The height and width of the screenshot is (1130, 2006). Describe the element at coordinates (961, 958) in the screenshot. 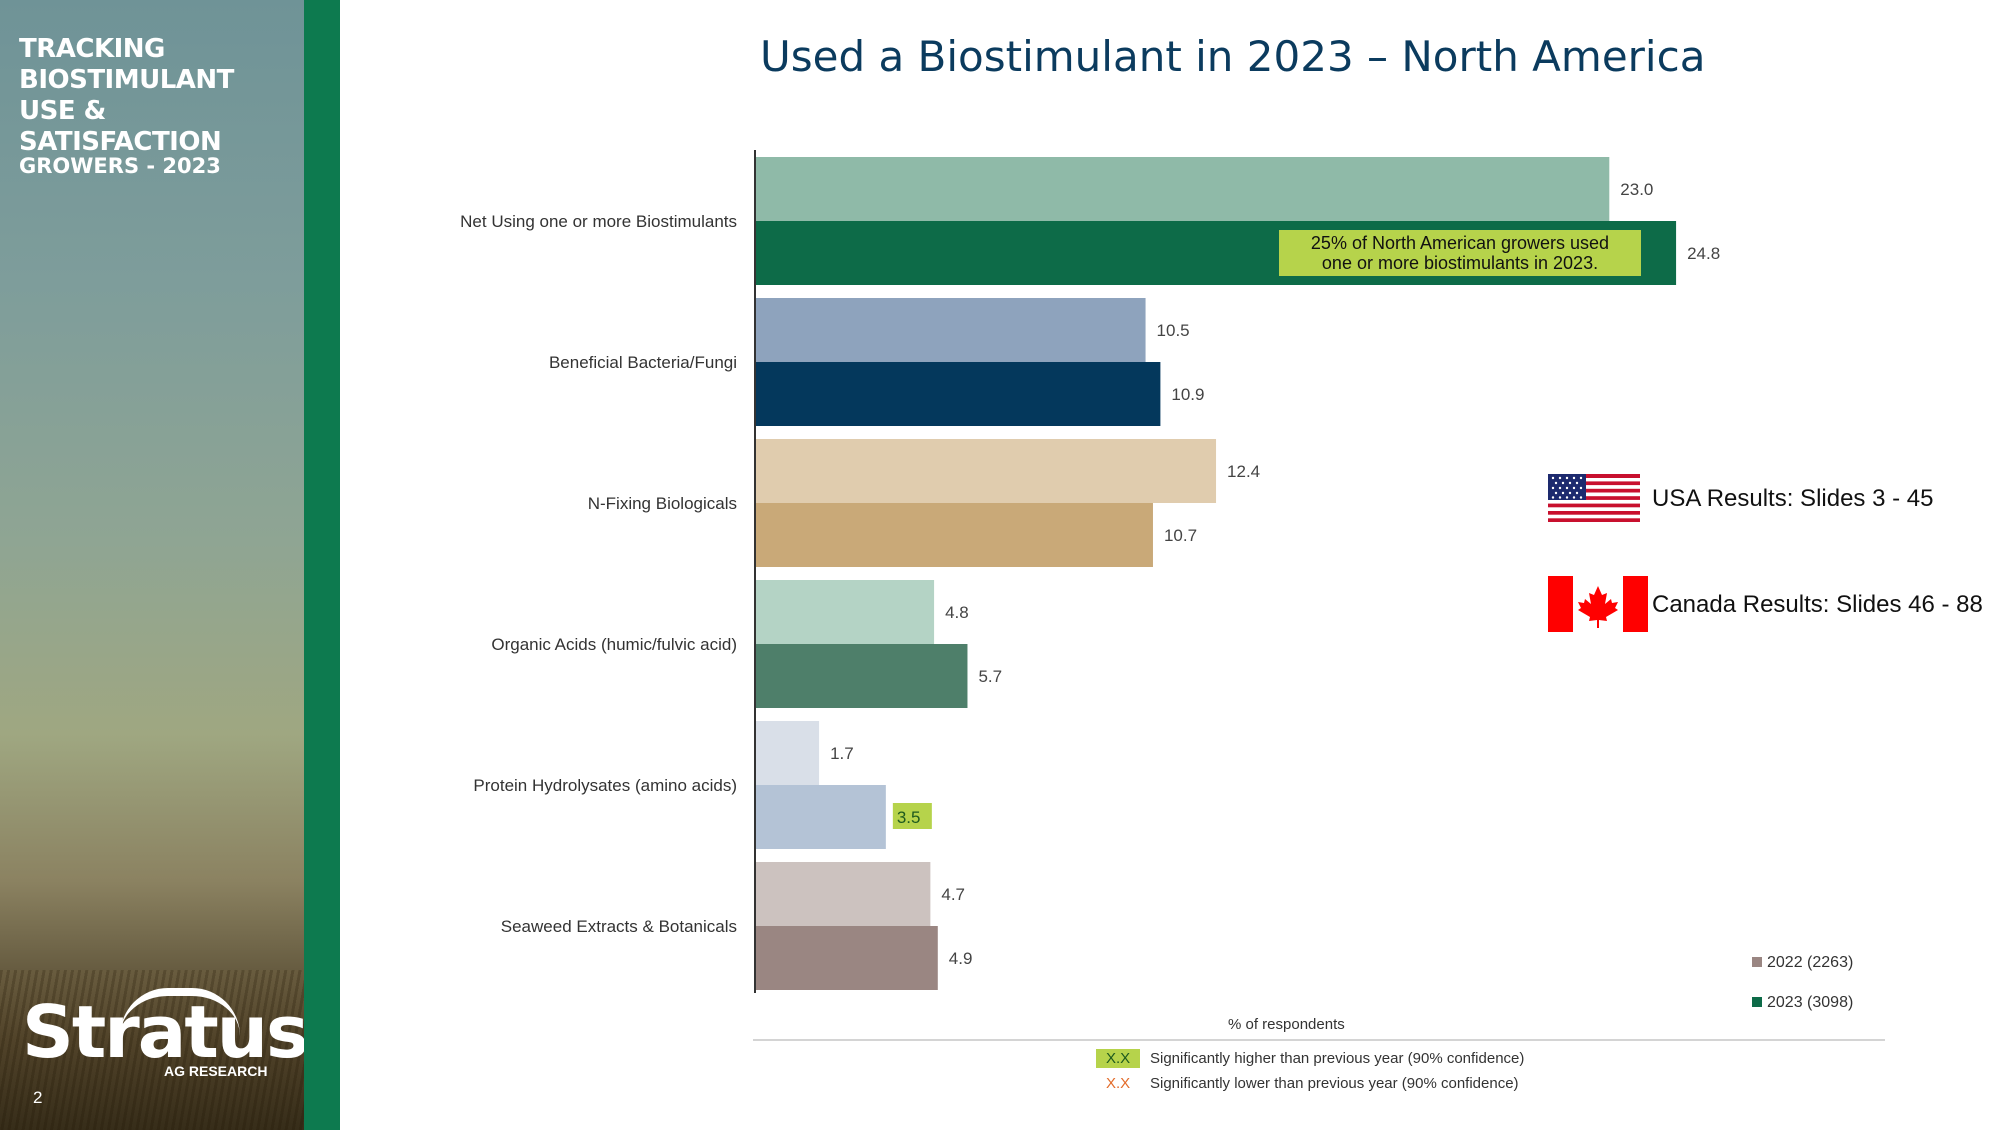

I see `data-label: 4.9` at that location.